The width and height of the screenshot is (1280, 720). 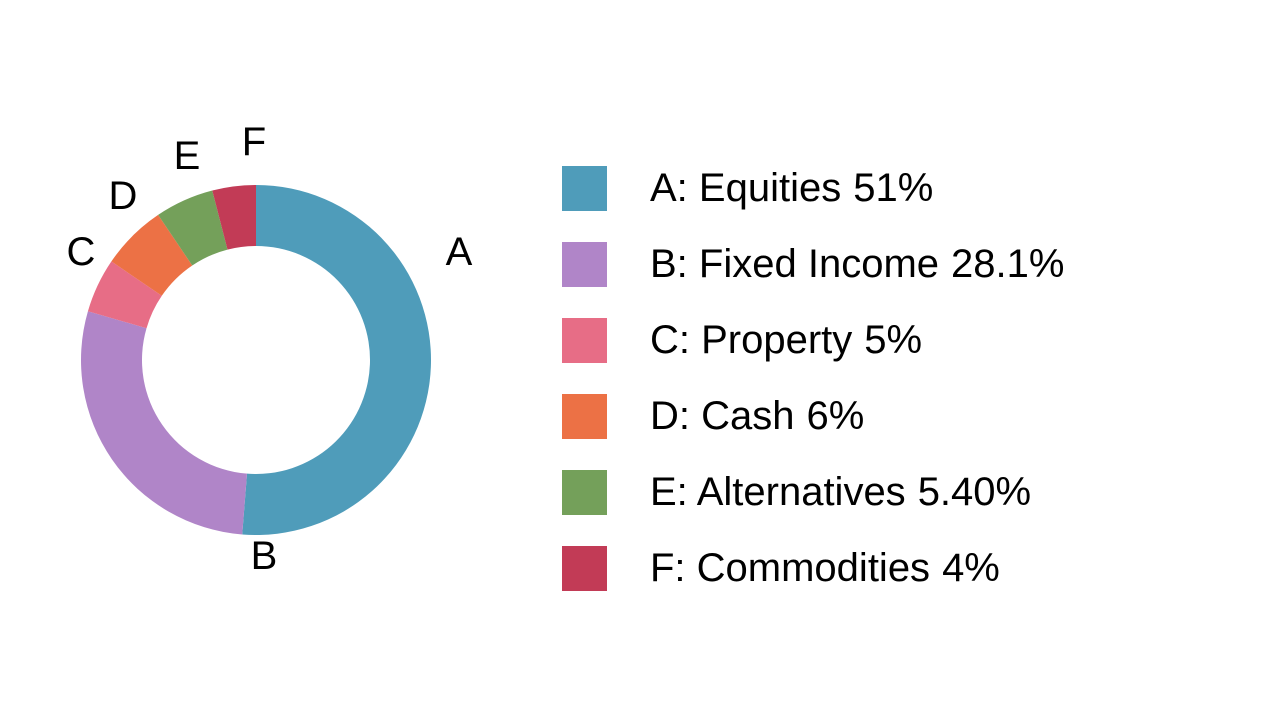 What do you see at coordinates (584, 340) in the screenshot?
I see `legend-swatch-property` at bounding box center [584, 340].